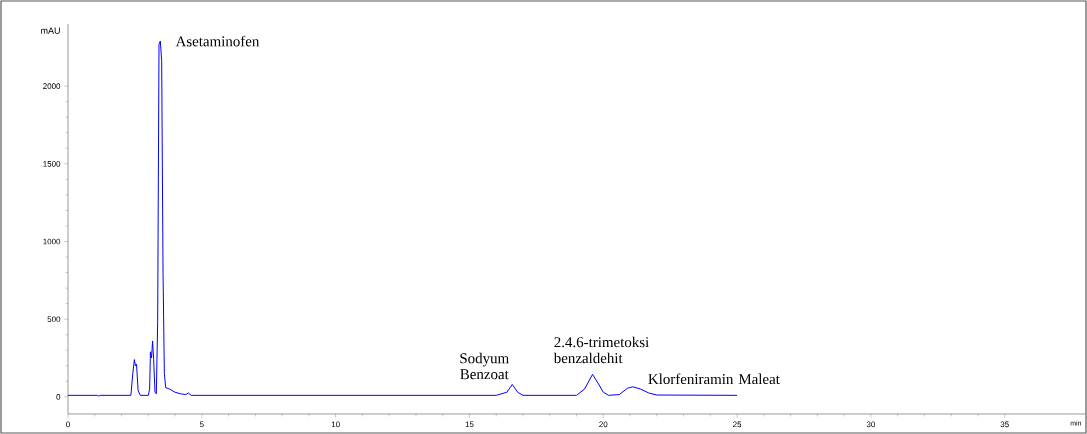 The image size is (1087, 434). Describe the element at coordinates (601, 350) in the screenshot. I see `annotation: 2.4.6-trimetoksi benzaldehit` at that location.